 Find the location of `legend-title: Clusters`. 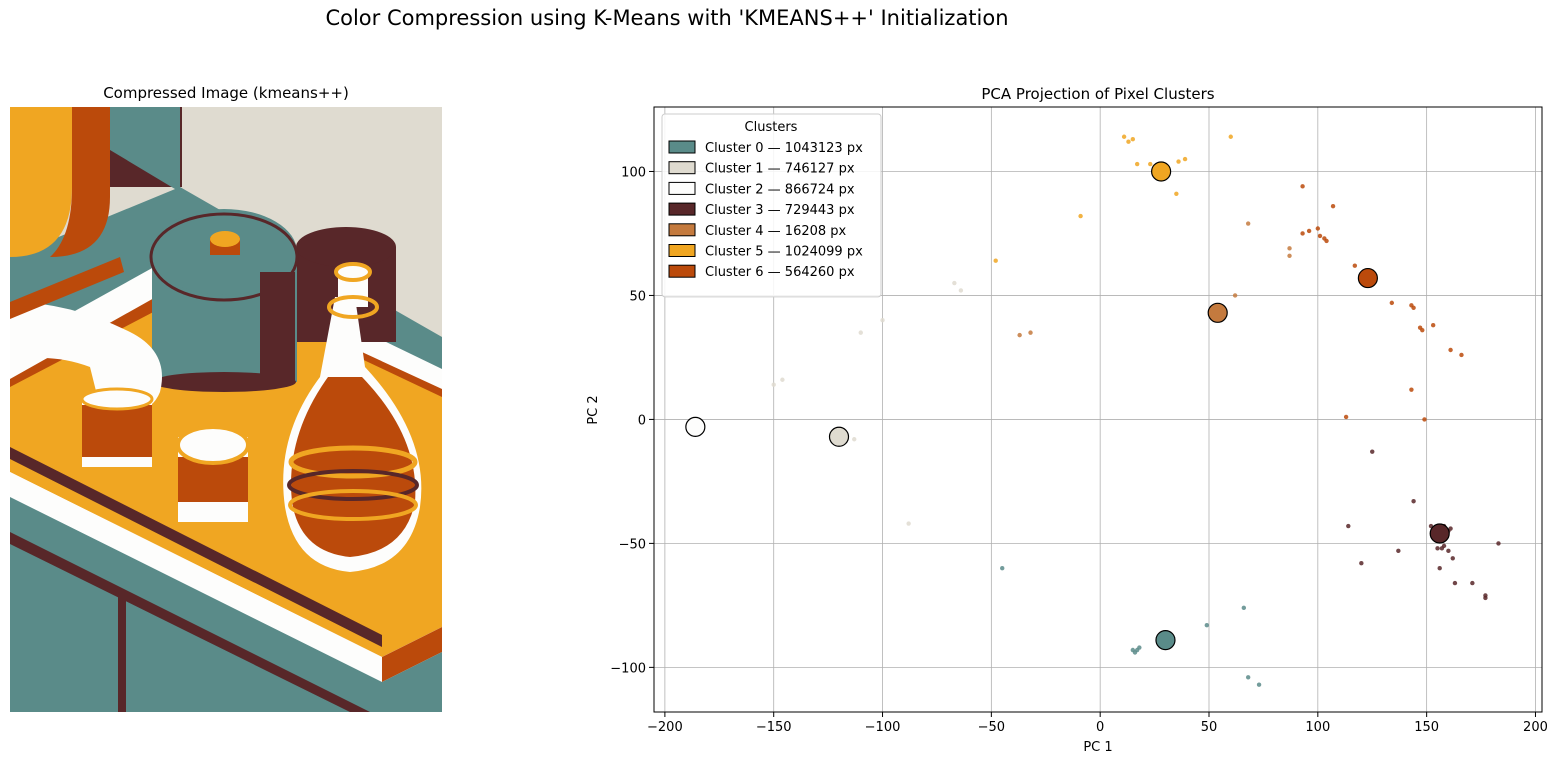

legend-title: Clusters is located at coordinates (771, 127).